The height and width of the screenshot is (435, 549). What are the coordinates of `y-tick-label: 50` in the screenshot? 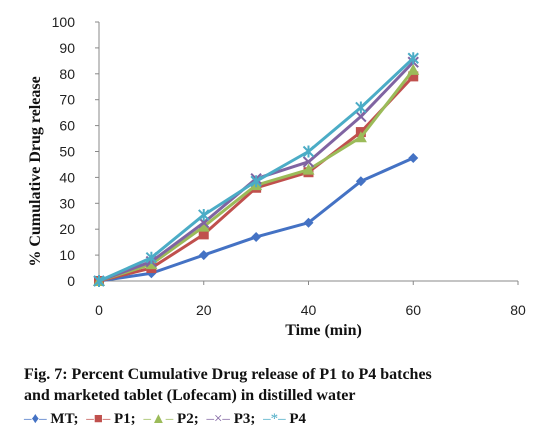 It's located at (67, 152).